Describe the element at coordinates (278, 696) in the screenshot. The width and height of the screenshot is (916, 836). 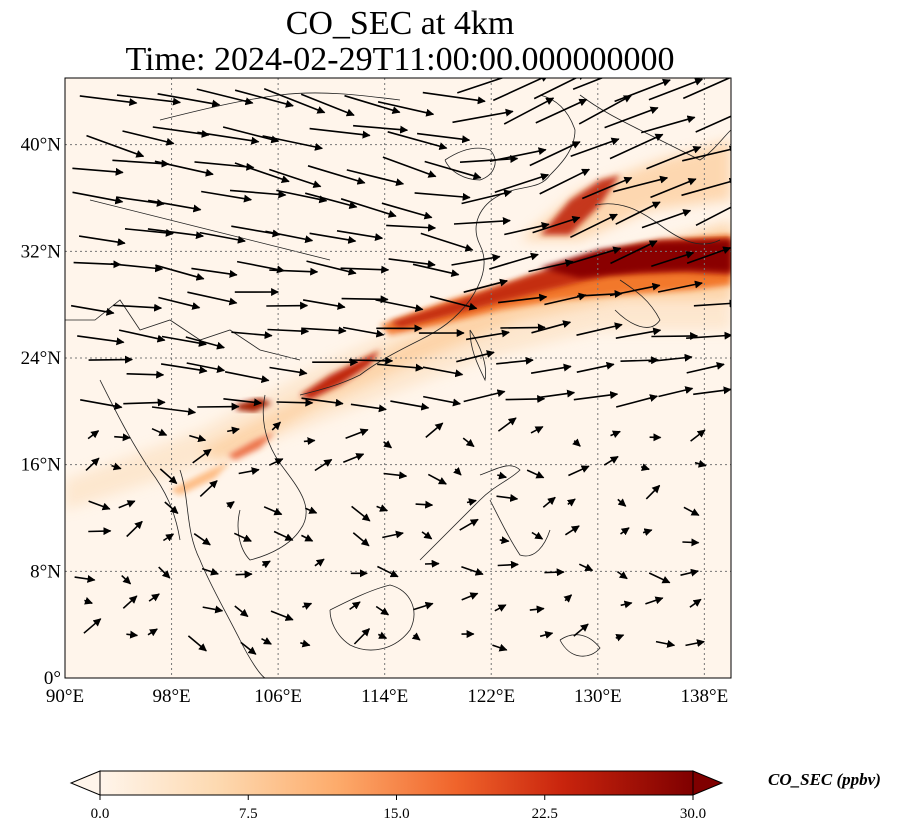
I see `lon-tick-label: 106°E` at that location.